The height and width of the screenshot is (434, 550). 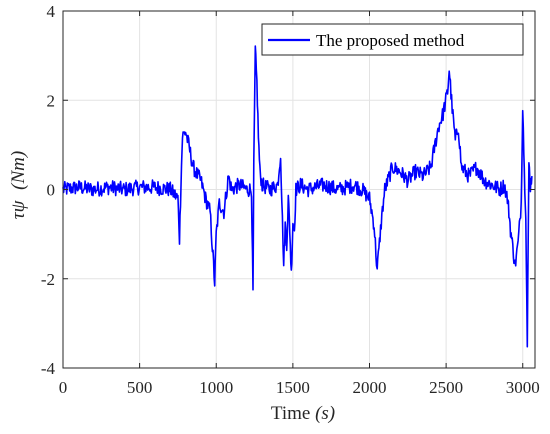 I want to click on x-axis-label: Time (s), so click(x=303, y=413).